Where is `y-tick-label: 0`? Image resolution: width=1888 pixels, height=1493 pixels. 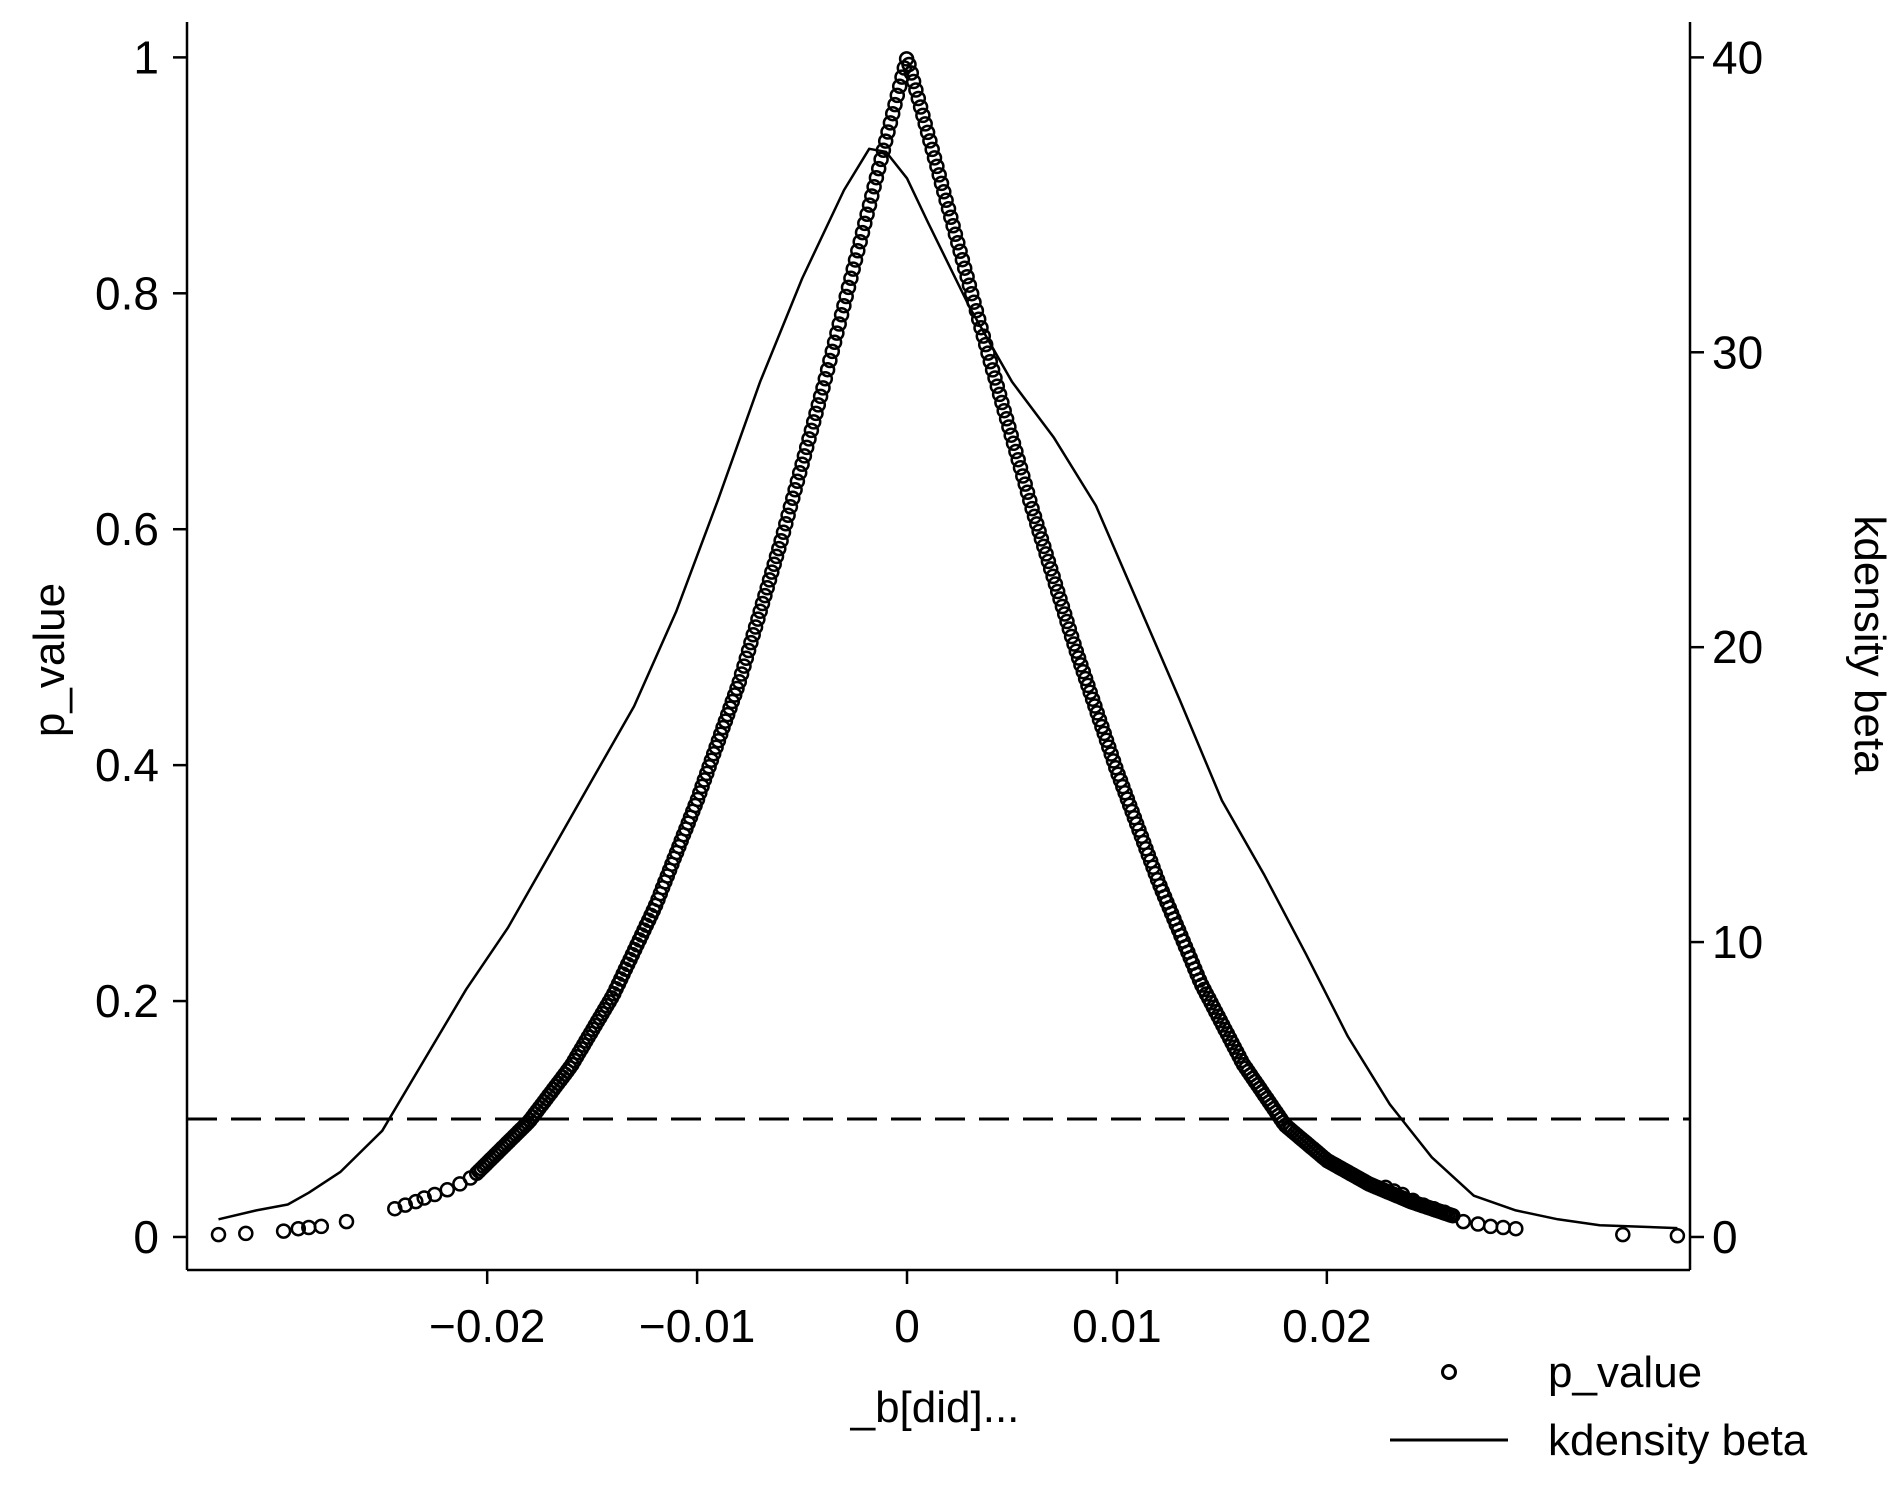 y-tick-label: 0 is located at coordinates (146, 1237).